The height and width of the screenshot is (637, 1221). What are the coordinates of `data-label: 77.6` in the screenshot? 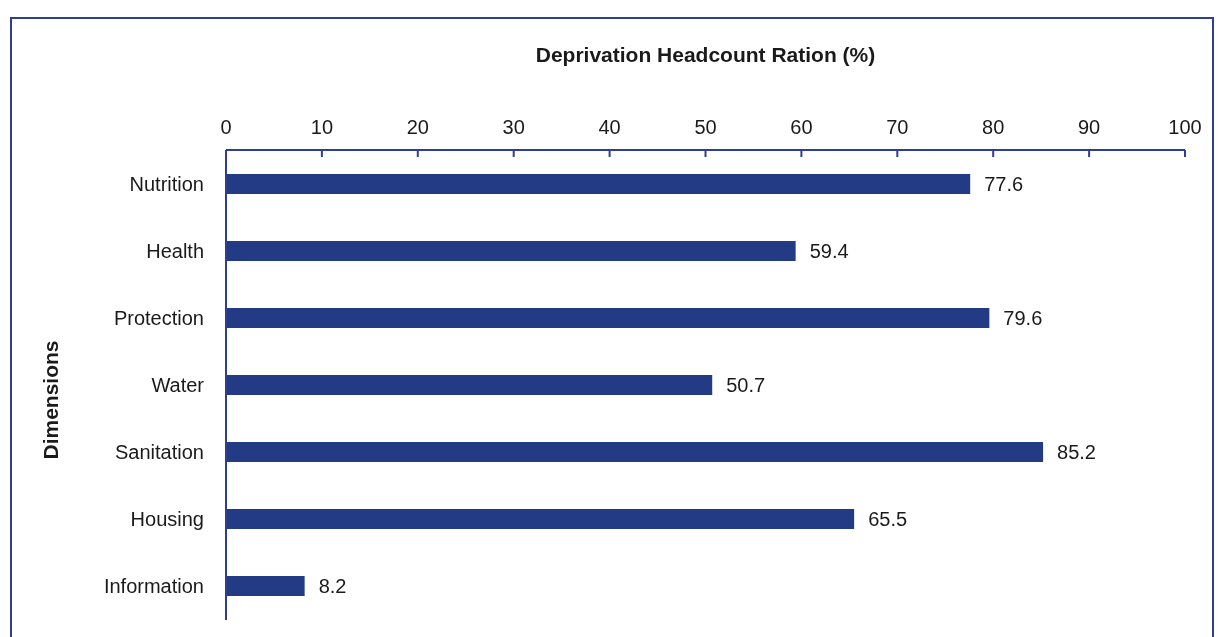 It's located at (1004, 184).